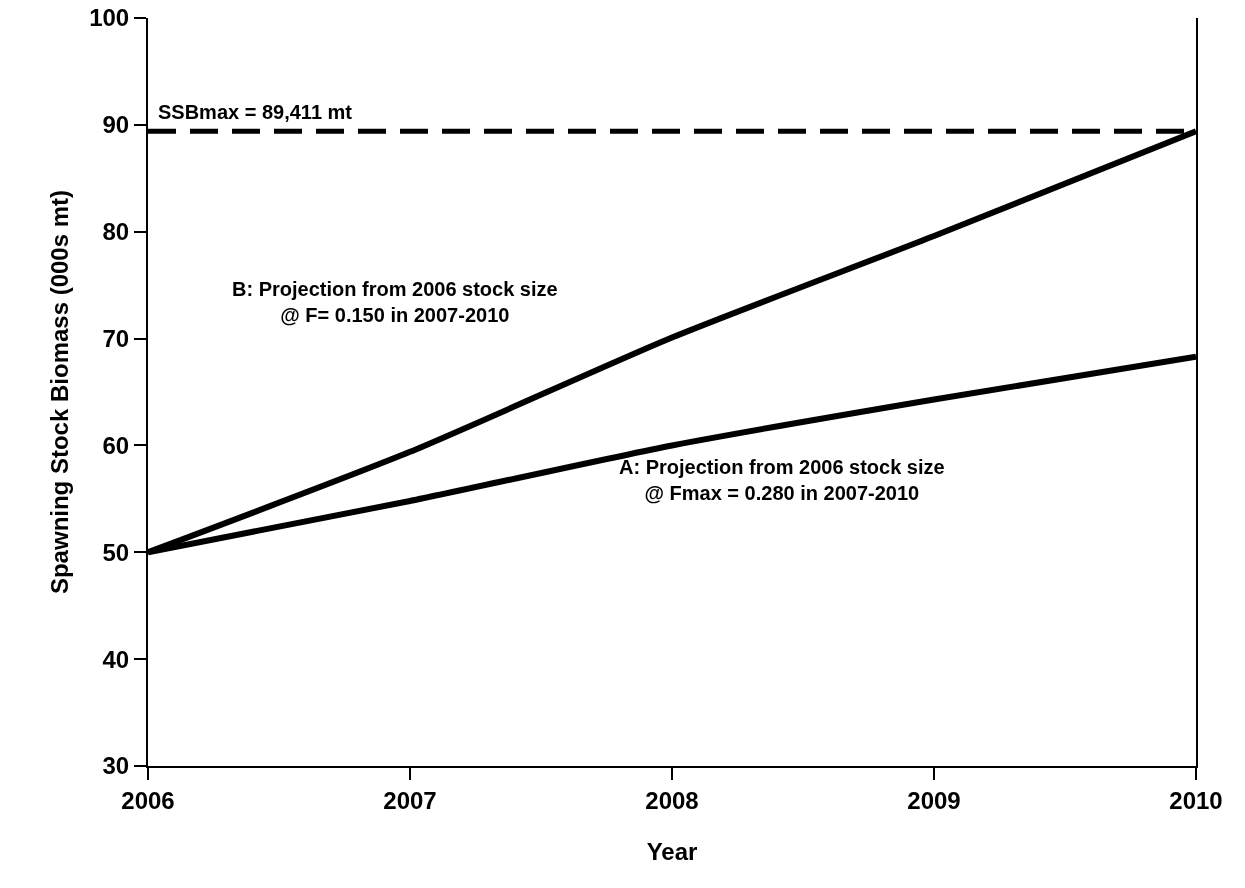 This screenshot has height=888, width=1245. What do you see at coordinates (410, 800) in the screenshot?
I see `x-tick-label: 2007` at bounding box center [410, 800].